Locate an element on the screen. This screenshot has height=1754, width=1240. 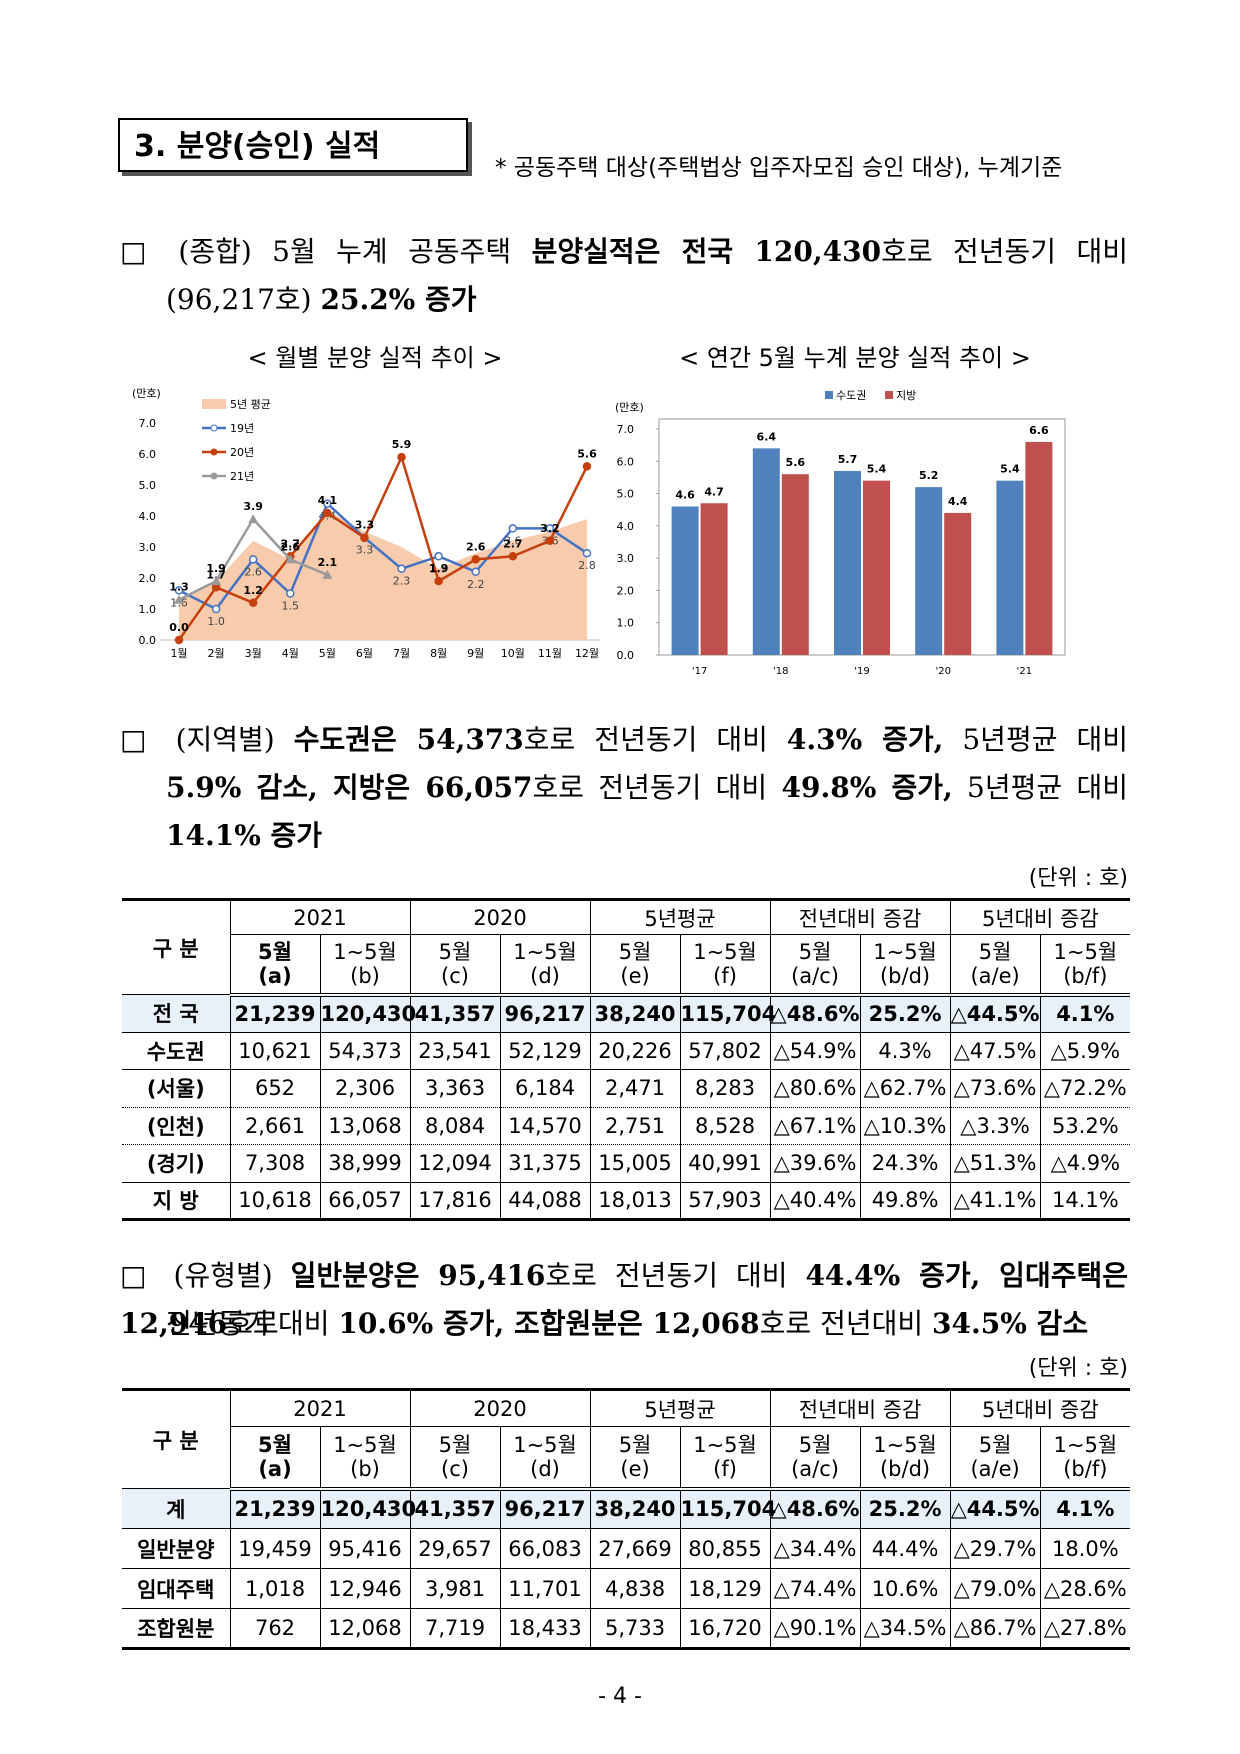
cell: 4.3% is located at coordinates (905, 1050).